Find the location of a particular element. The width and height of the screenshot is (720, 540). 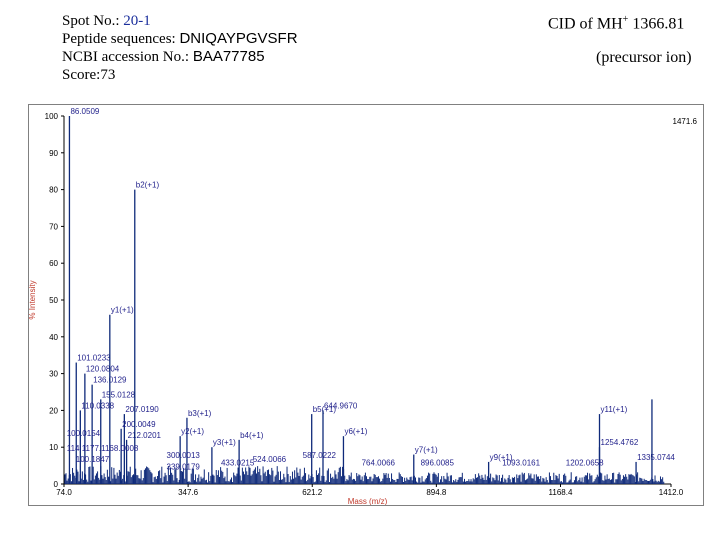

spot-value: 20-1 is located at coordinates (137, 21).